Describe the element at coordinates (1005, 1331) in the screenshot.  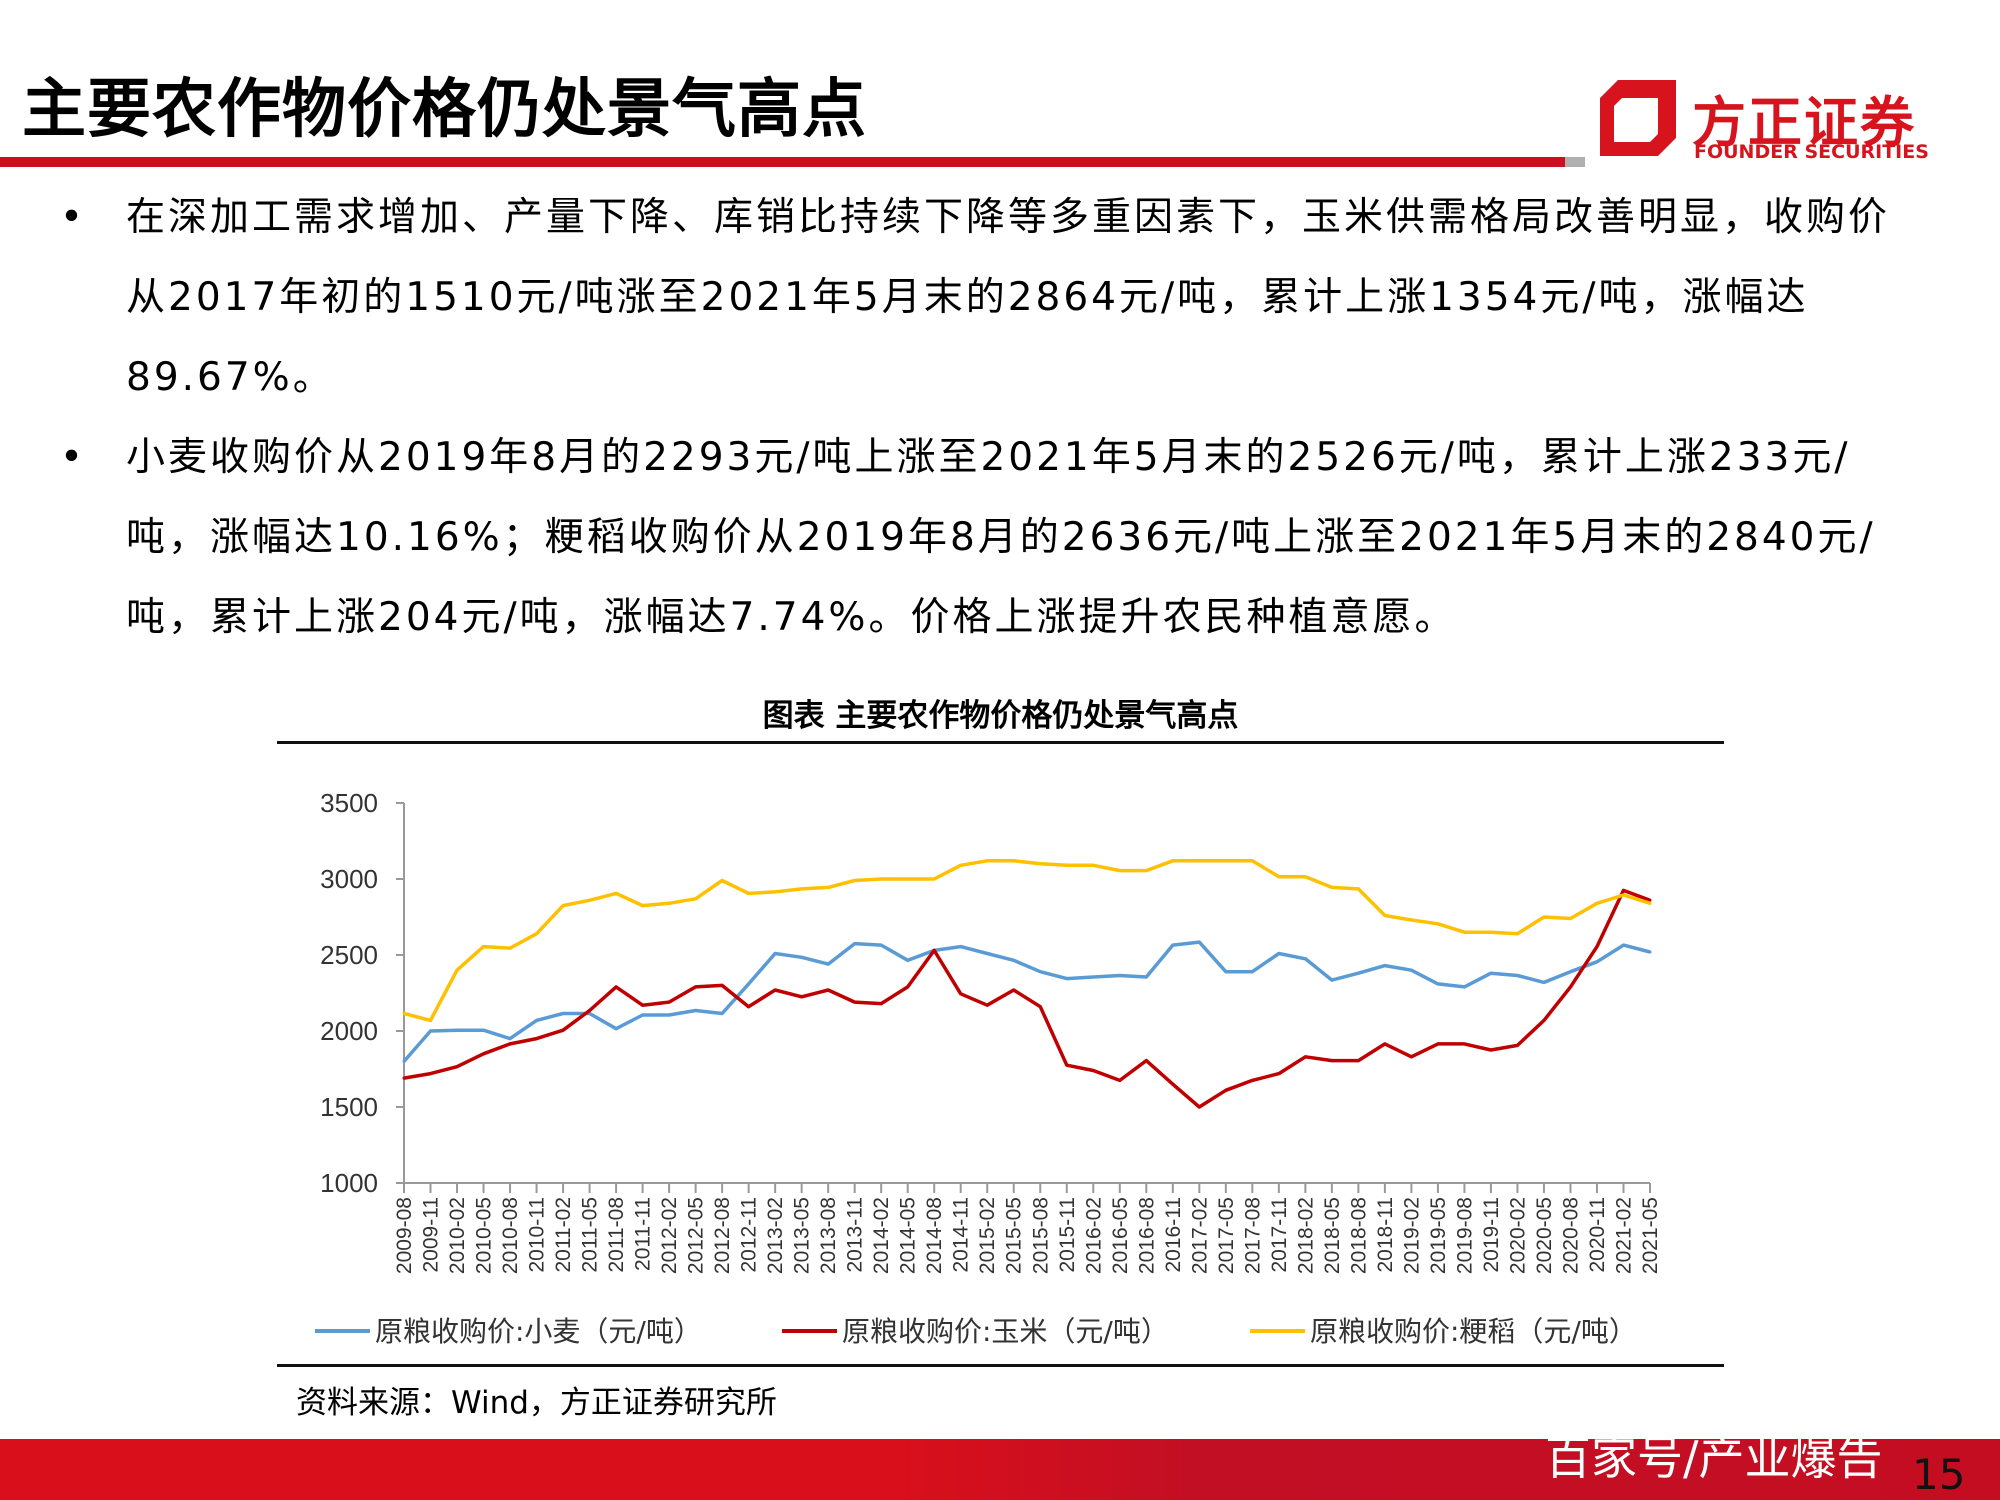
I see `legend-label: 原粮收购价:玉米（元/吨）` at that location.